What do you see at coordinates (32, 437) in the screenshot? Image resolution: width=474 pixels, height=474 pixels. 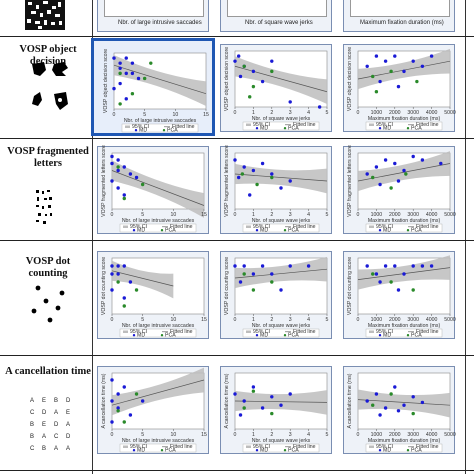 I see `grid-letter: B` at bounding box center [32, 437].